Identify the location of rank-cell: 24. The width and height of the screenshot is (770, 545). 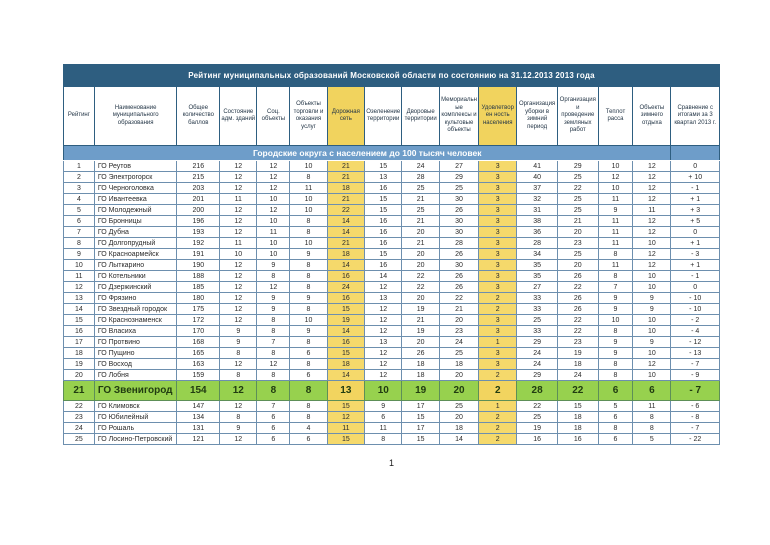
(79, 428).